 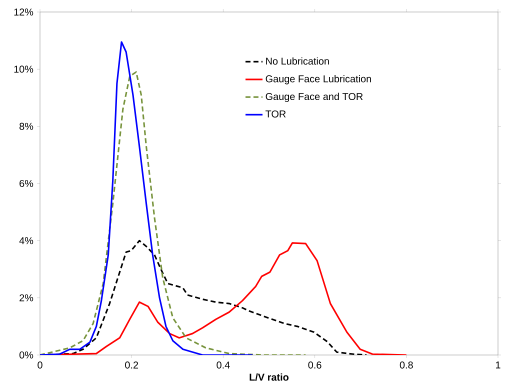 What do you see at coordinates (27, 184) in the screenshot?
I see `y-tick-label: 6%` at bounding box center [27, 184].